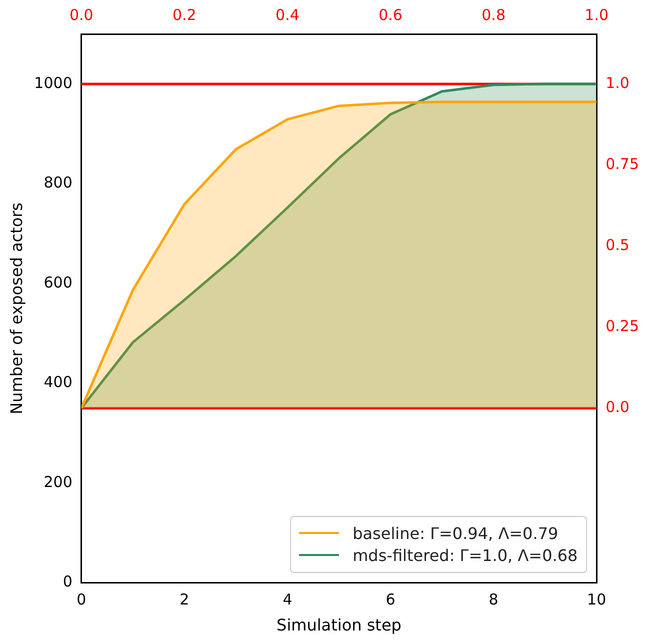  I want to click on x-tick-label: 8, so click(493, 599).